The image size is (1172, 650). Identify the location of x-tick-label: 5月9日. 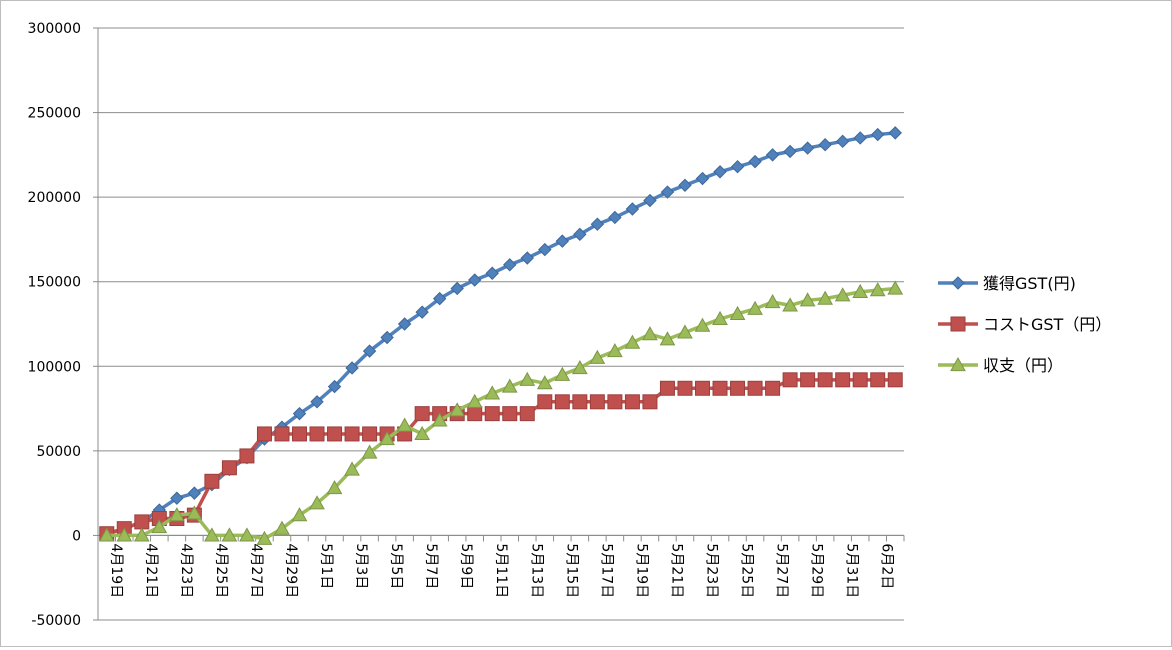
(466, 566).